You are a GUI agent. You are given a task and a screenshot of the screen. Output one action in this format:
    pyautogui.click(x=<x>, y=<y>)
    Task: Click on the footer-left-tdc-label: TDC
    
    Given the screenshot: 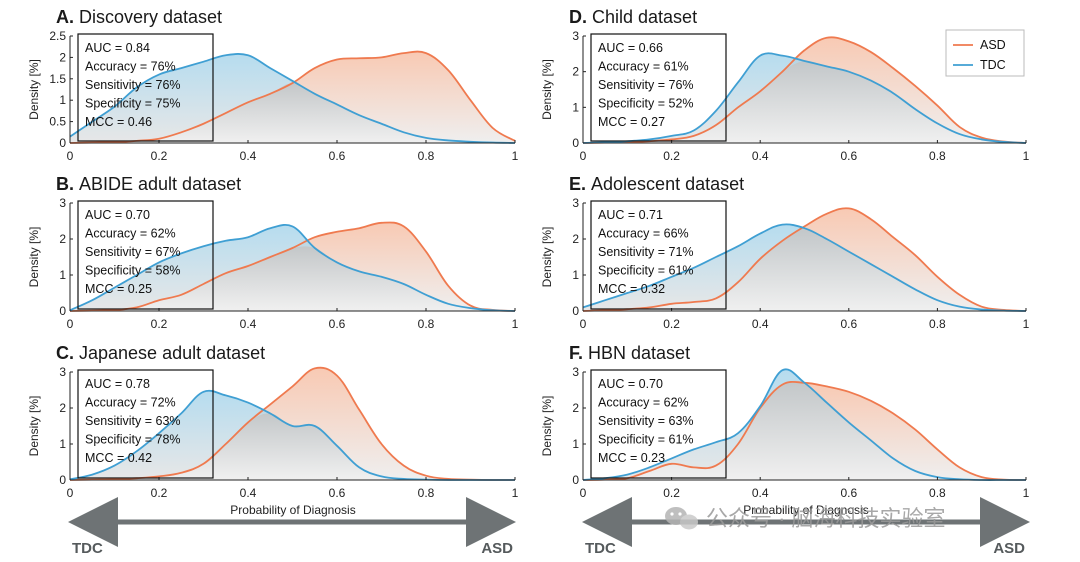 What is the action you would take?
    pyautogui.click(x=87, y=548)
    